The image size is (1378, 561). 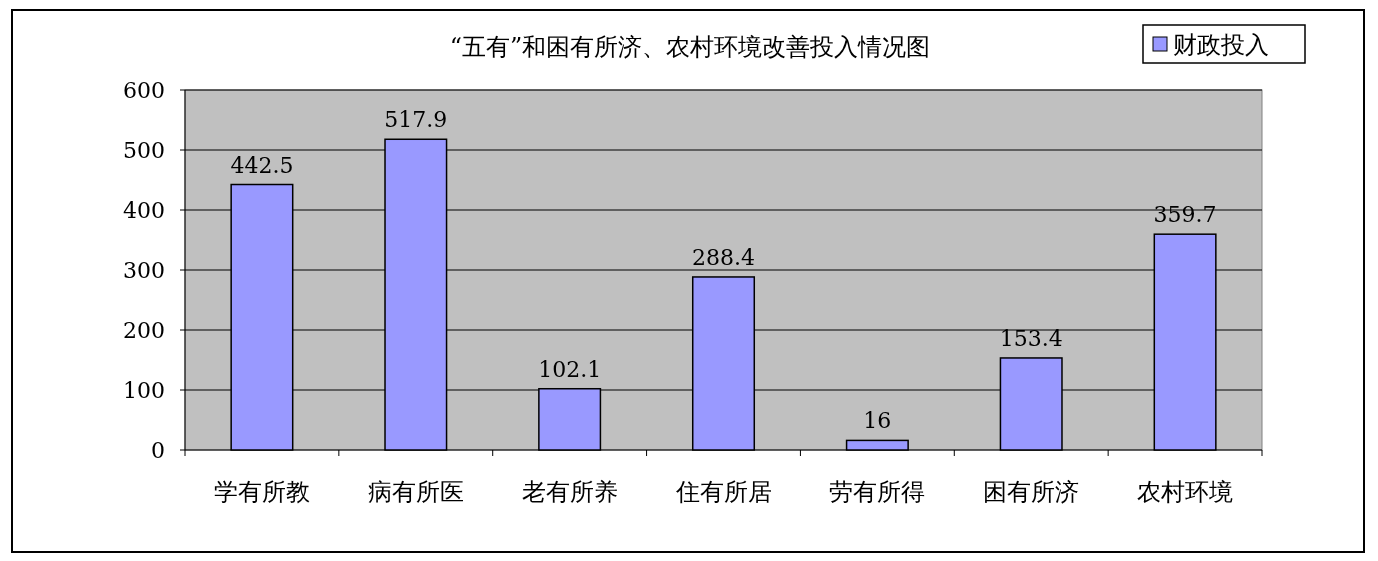 What do you see at coordinates (1221, 45) in the screenshot?
I see `legend-label: 财政投入` at bounding box center [1221, 45].